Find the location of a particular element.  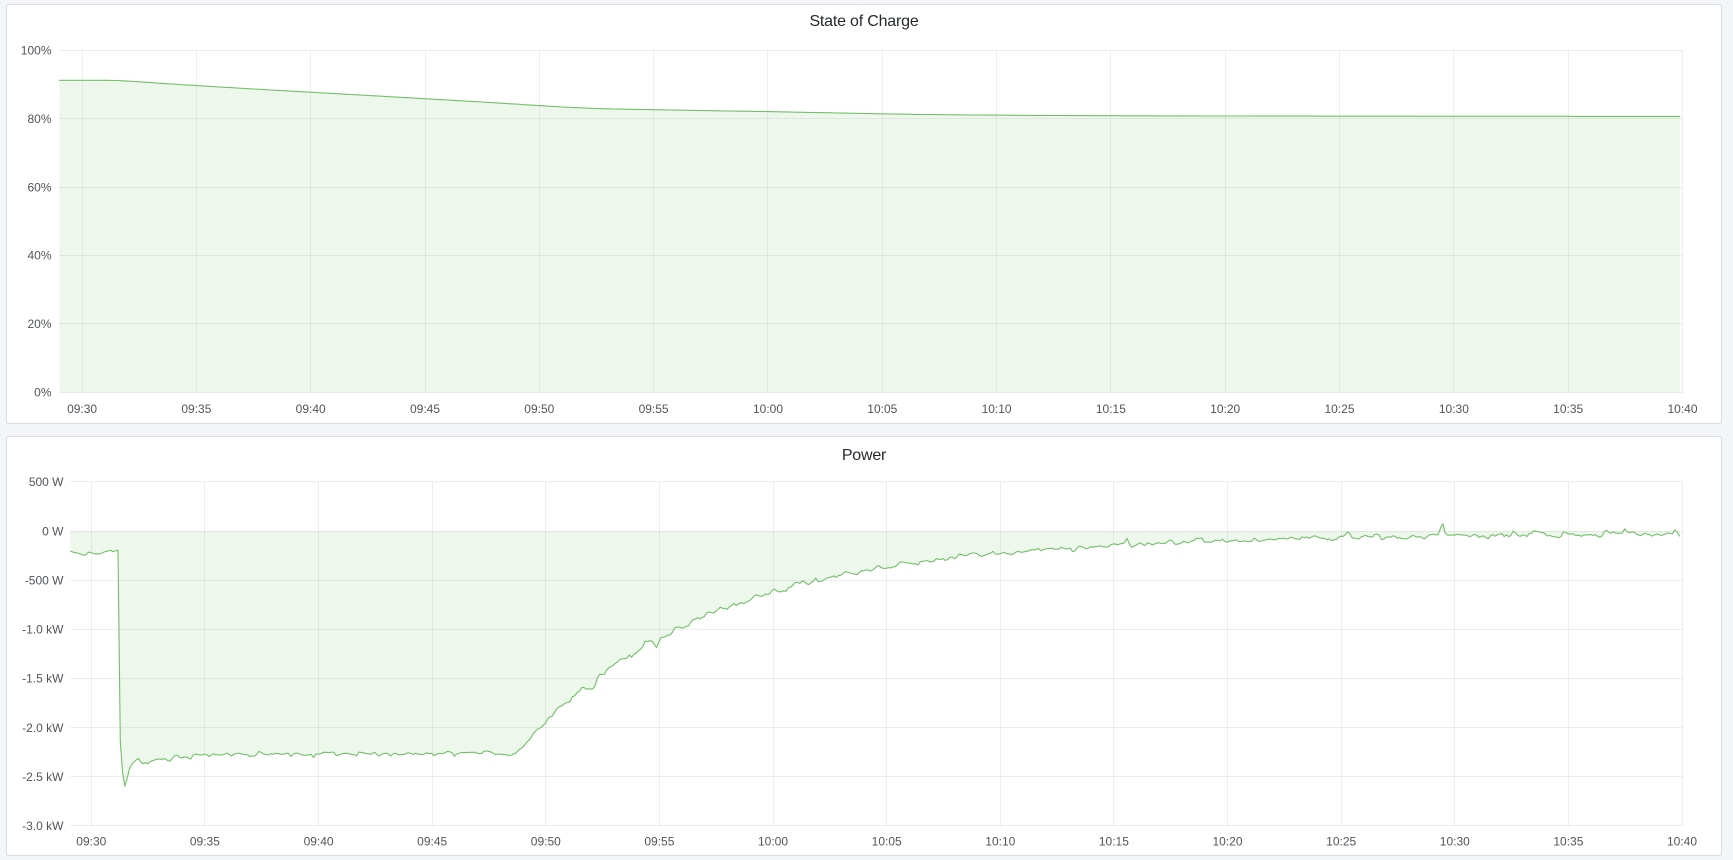

svg-text: 60% is located at coordinates (39, 187).